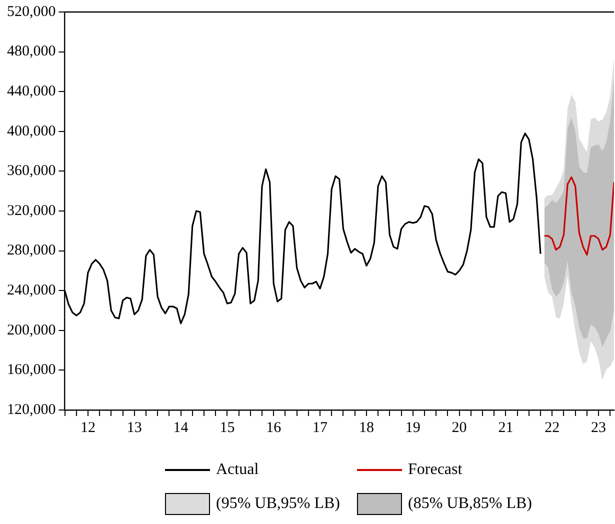  What do you see at coordinates (88, 428) in the screenshot?
I see `x-tick-label: 12` at bounding box center [88, 428].